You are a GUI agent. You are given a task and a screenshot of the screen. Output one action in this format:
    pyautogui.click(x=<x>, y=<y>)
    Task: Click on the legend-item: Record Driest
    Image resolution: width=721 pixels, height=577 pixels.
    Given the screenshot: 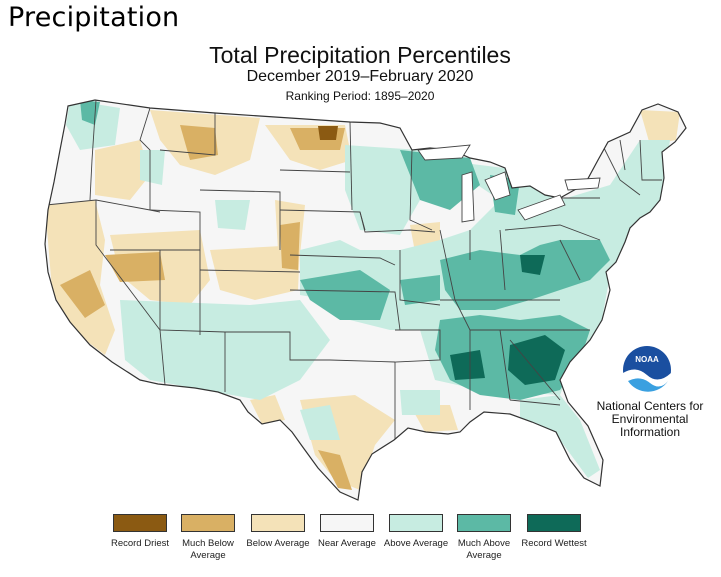 What is the action you would take?
    pyautogui.click(x=140, y=532)
    